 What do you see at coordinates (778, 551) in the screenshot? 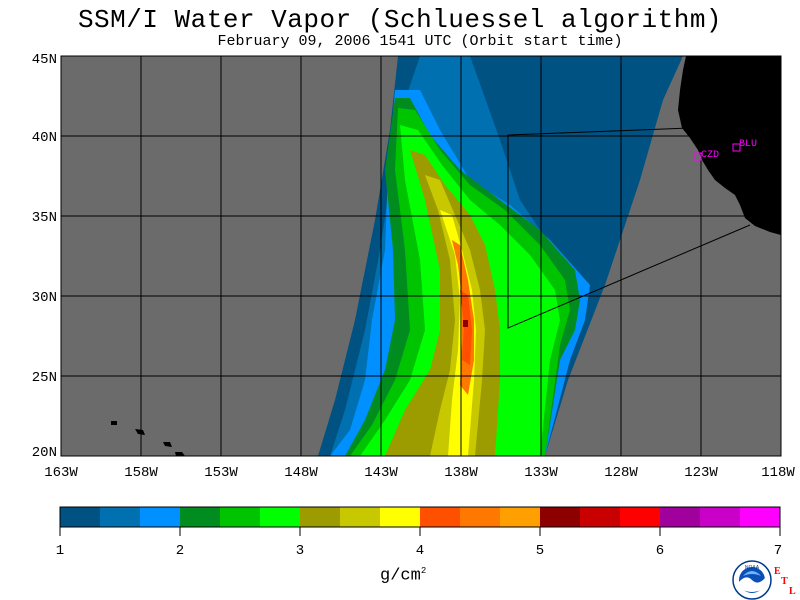
I see `colorbar-tick-label: 7` at bounding box center [778, 551].